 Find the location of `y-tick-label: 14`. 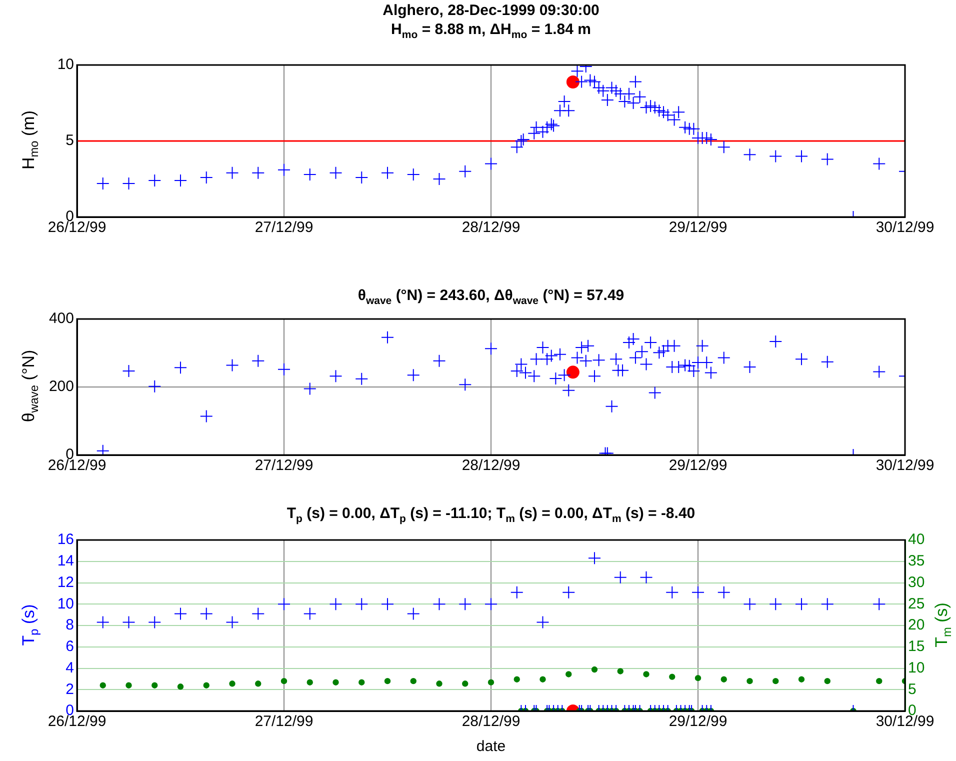

y-tick-label: 14 is located at coordinates (65, 561).